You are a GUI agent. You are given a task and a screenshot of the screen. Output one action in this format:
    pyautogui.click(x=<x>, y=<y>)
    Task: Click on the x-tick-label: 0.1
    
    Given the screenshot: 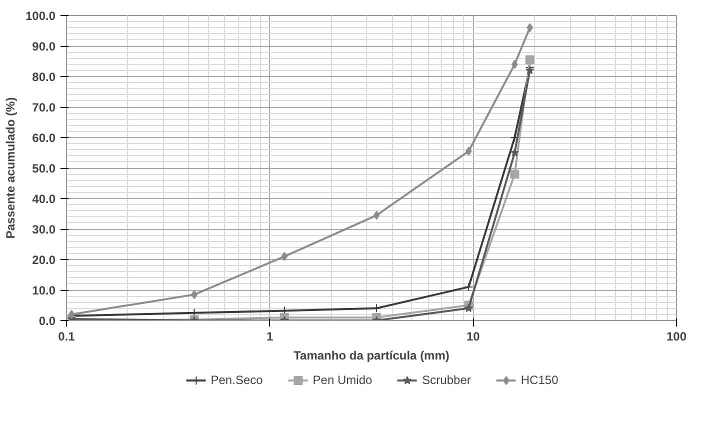 What is the action you would take?
    pyautogui.click(x=67, y=337)
    